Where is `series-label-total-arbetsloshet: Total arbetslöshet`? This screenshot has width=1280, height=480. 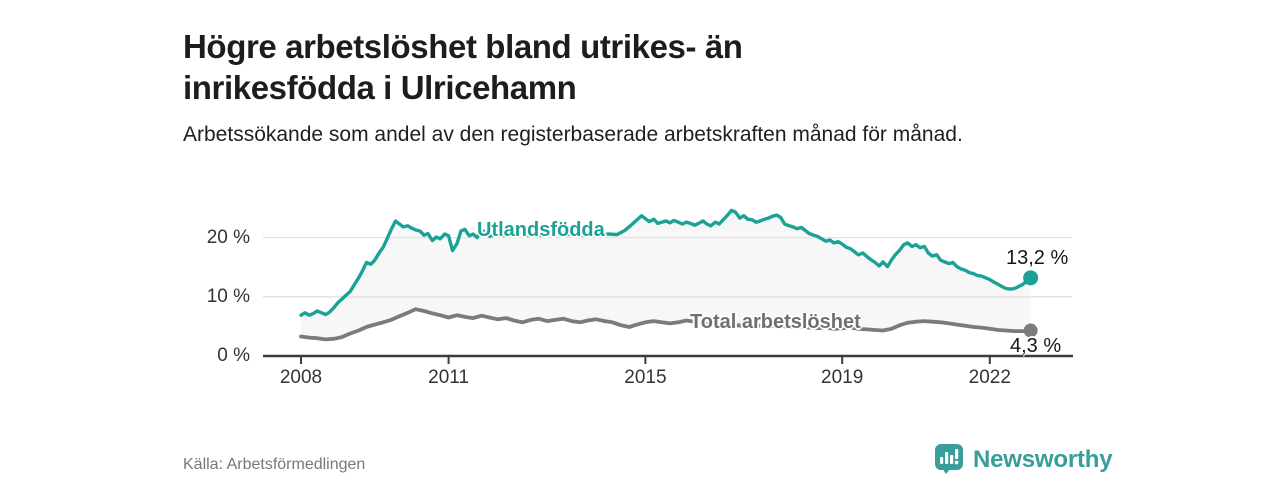 series-label-total-arbetsloshet: Total arbetslöshet is located at coordinates (775, 322).